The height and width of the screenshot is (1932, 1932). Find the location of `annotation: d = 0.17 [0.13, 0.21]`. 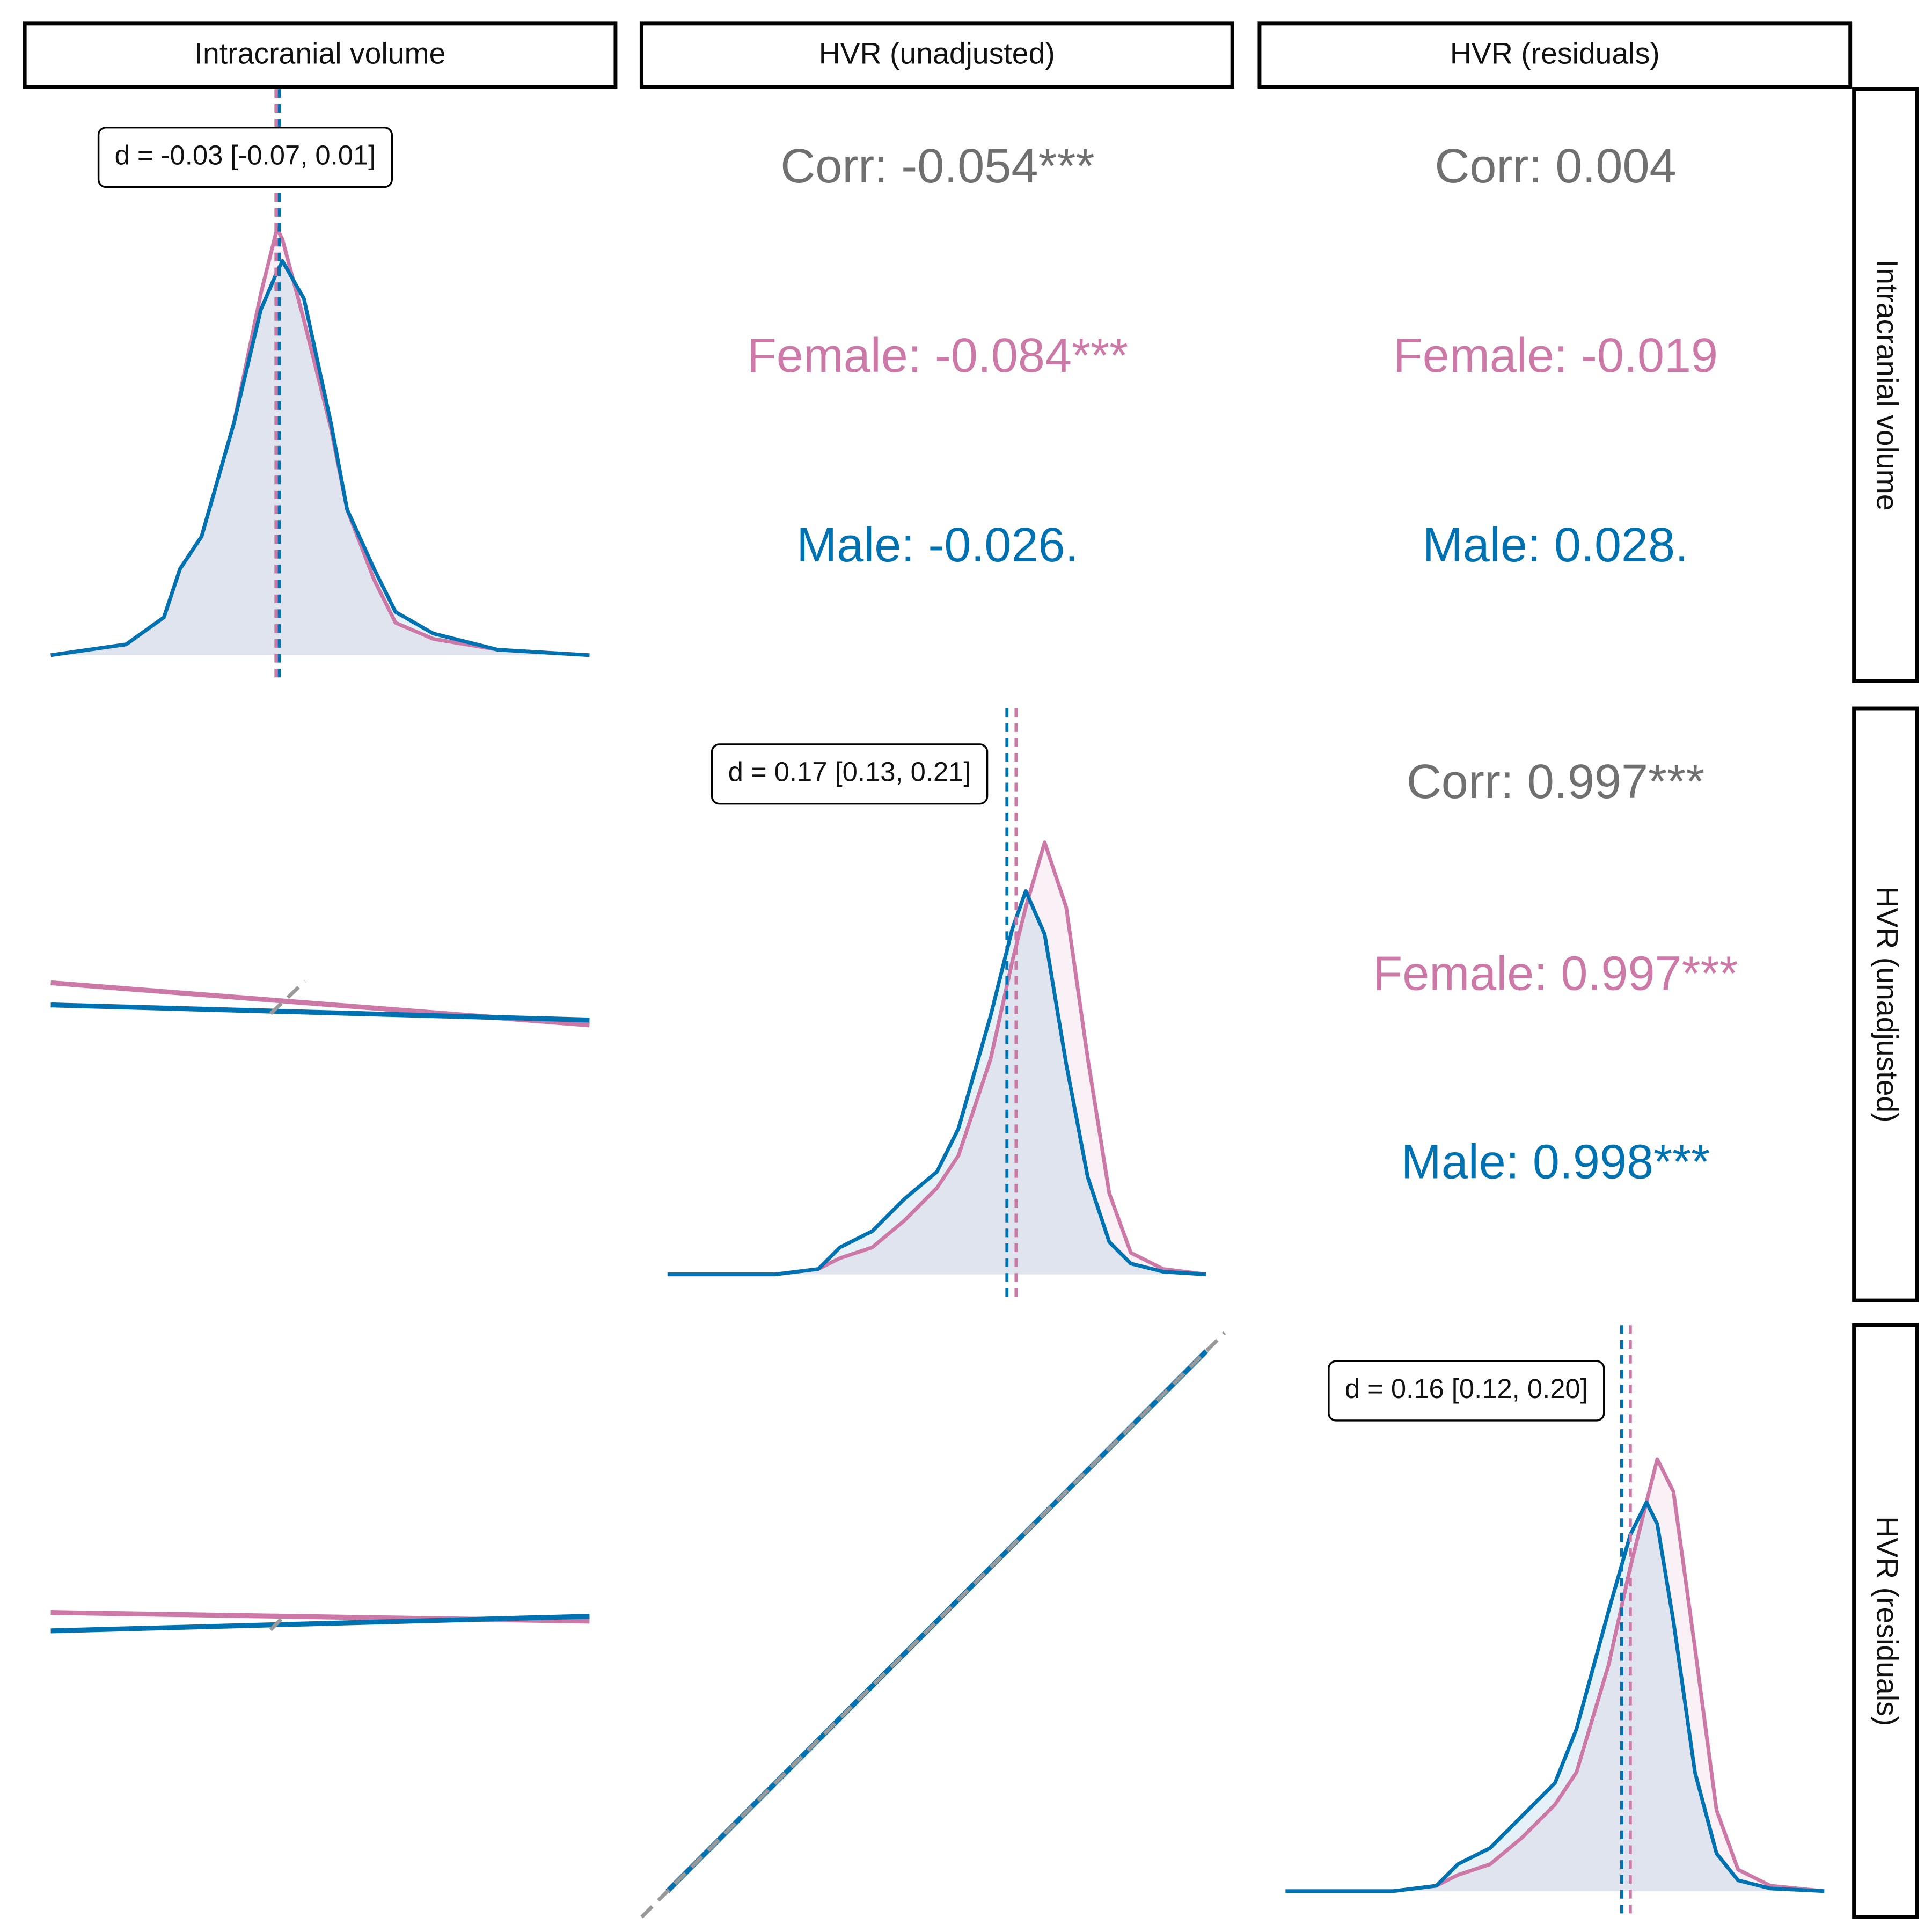

annotation: d = 0.17 [0.13, 0.21] is located at coordinates (850, 774).